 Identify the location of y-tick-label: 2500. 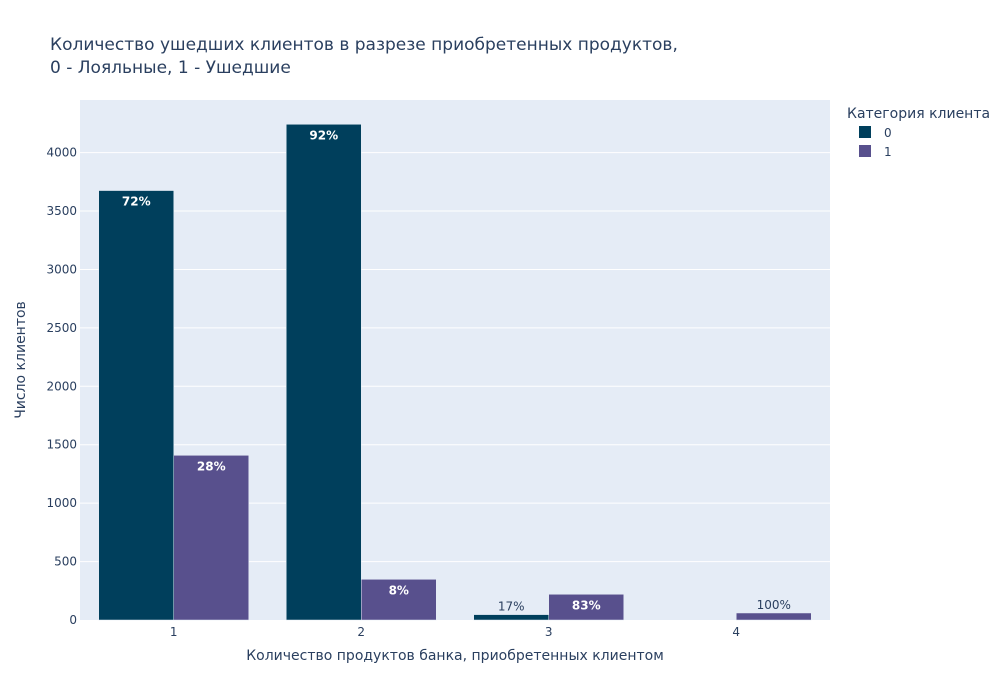
(61, 328).